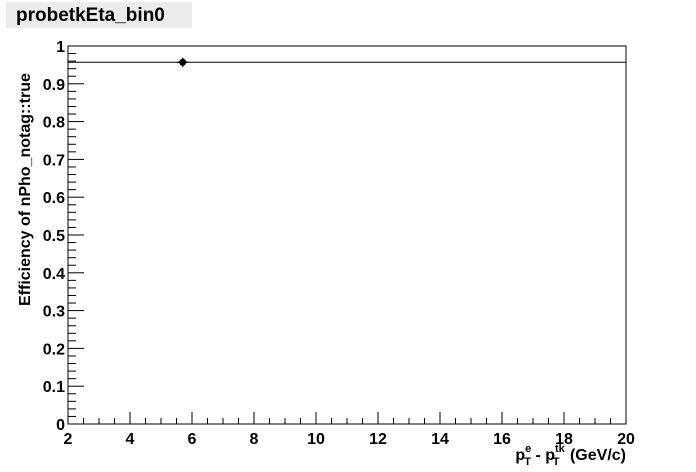  Describe the element at coordinates (570, 455) in the screenshot. I see `x-axis-label: pe T - ptk T (GeV/c)` at that location.